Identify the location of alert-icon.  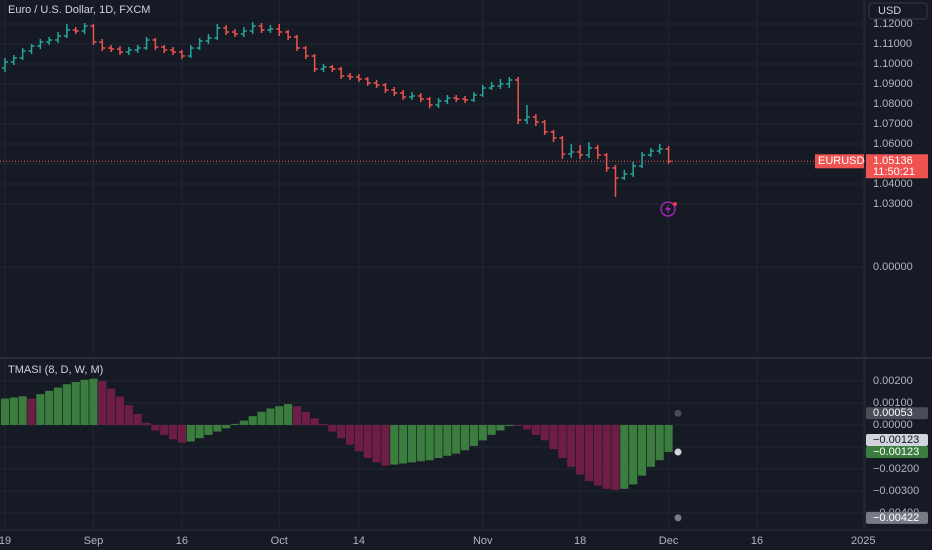
(668, 209).